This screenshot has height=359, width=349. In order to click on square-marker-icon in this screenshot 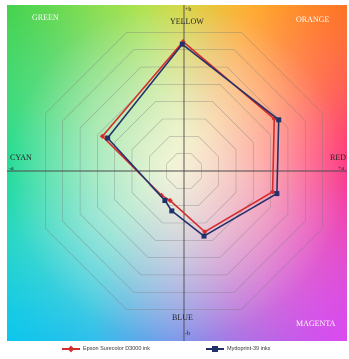, I will do `click(215, 349)`.